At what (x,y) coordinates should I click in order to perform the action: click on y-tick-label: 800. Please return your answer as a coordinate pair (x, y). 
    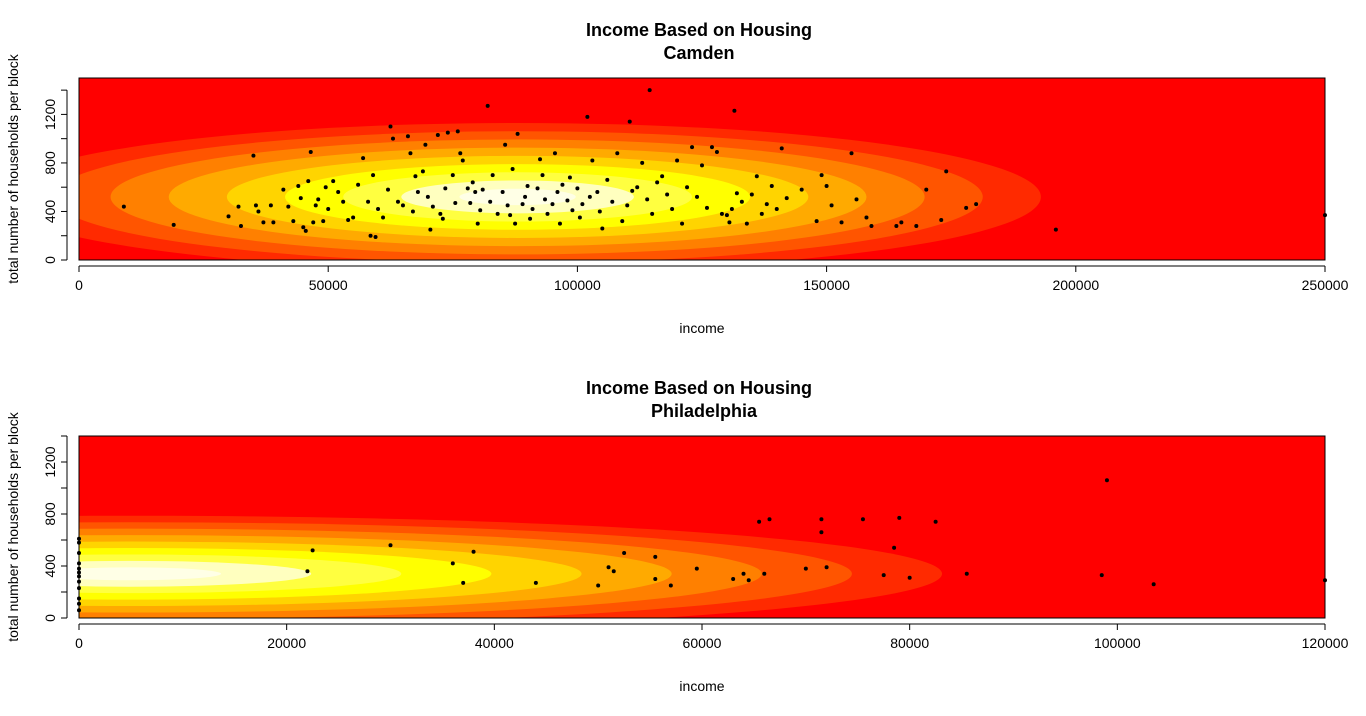
    Looking at the image, I should click on (50, 163).